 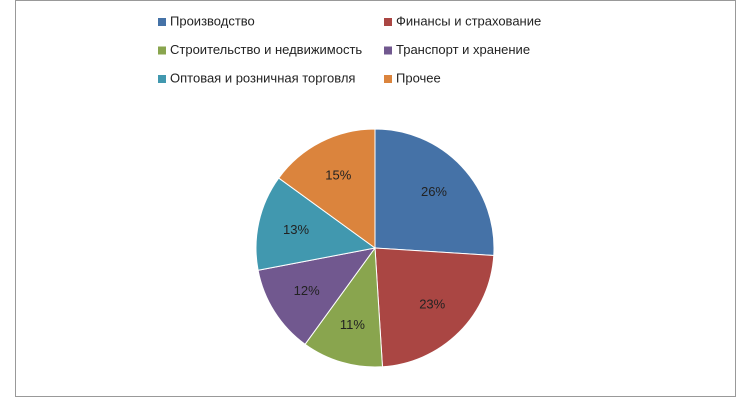 I want to click on data-label: 12%, so click(x=307, y=290).